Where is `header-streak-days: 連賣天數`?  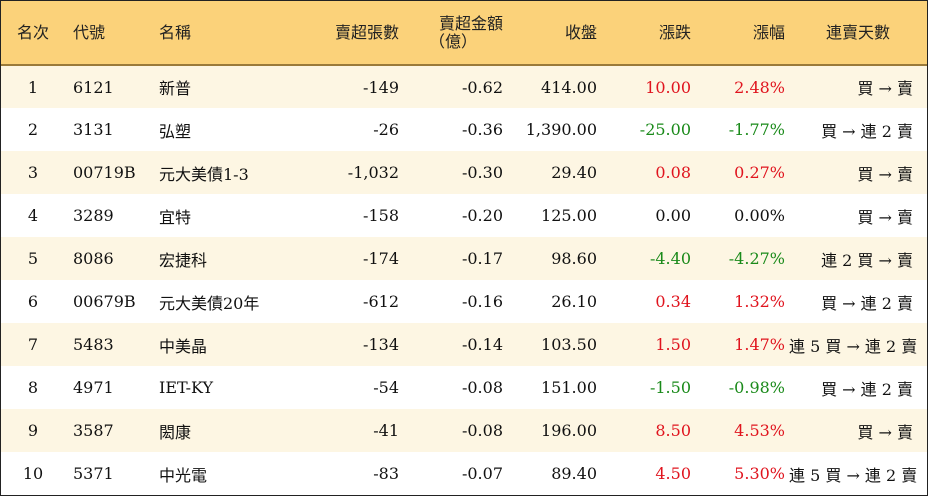 header-streak-days: 連賣天數 is located at coordinates (858, 33).